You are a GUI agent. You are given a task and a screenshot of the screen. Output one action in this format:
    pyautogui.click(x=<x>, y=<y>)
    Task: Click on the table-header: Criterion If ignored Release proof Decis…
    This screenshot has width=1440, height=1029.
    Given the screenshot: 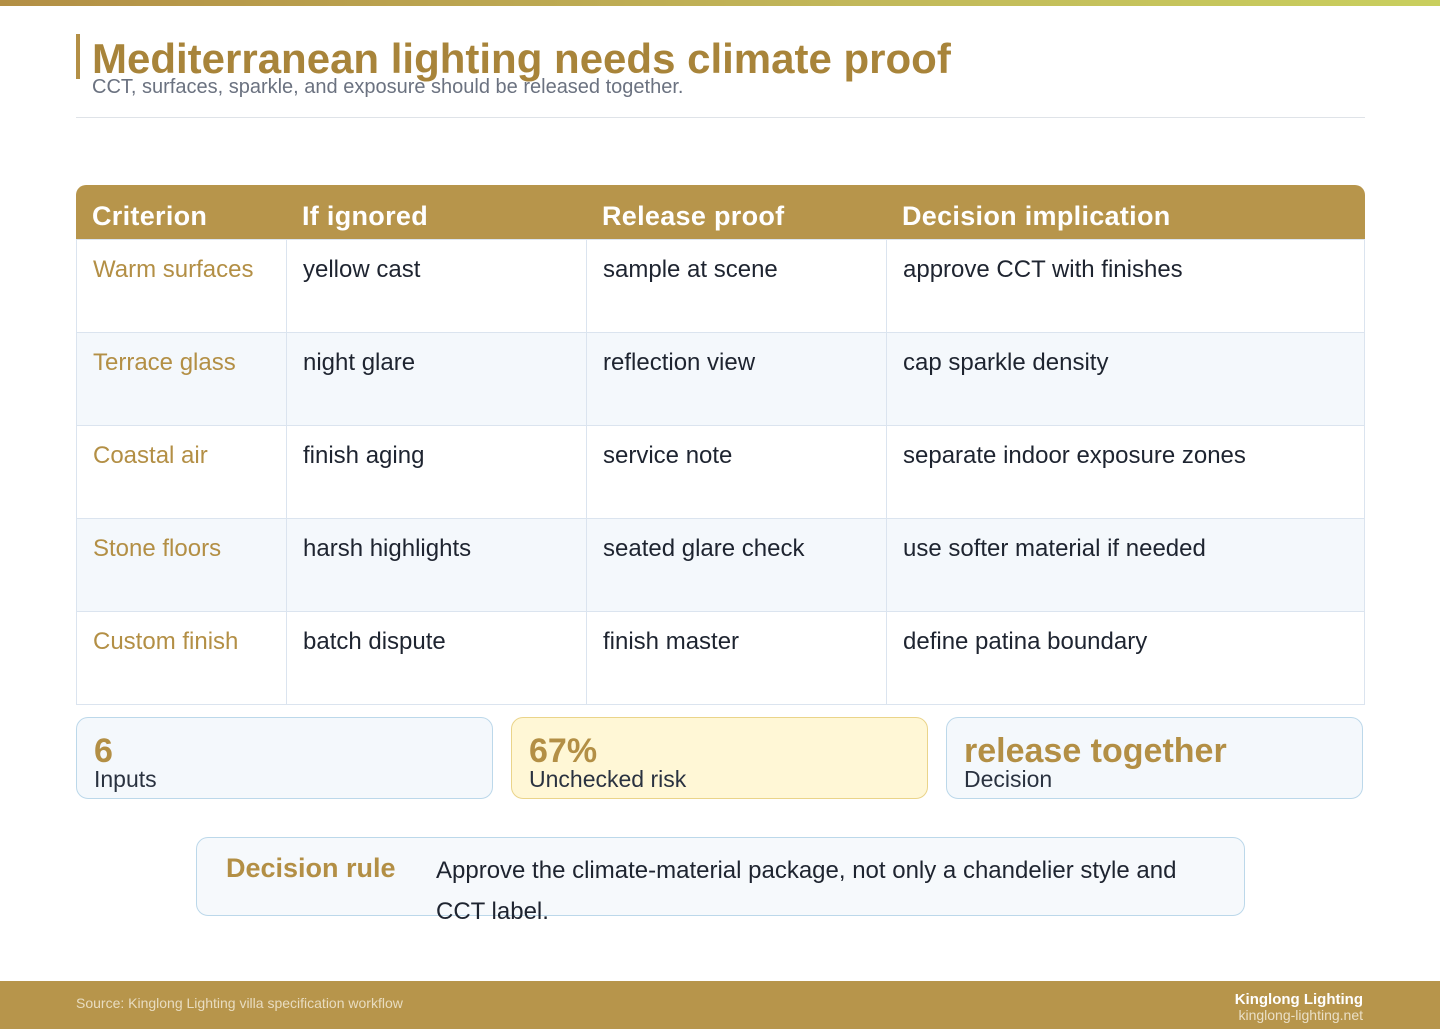 What is the action you would take?
    pyautogui.click(x=720, y=212)
    